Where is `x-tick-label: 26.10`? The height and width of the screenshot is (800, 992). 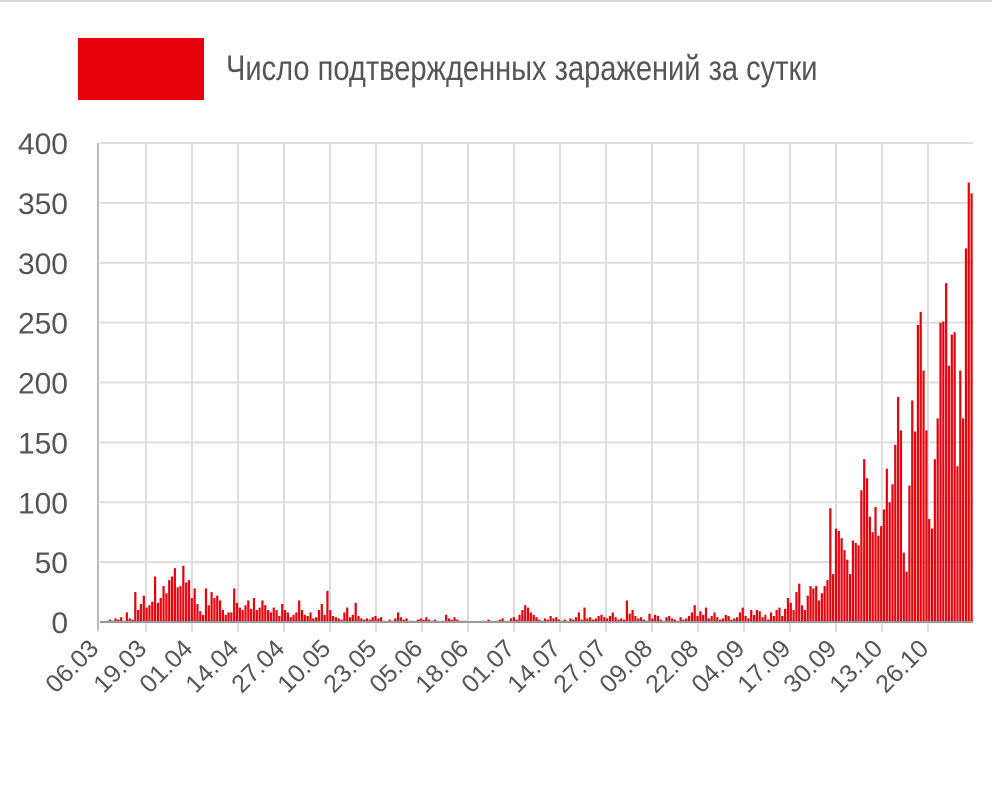
x-tick-label: 26.10 is located at coordinates (902, 666).